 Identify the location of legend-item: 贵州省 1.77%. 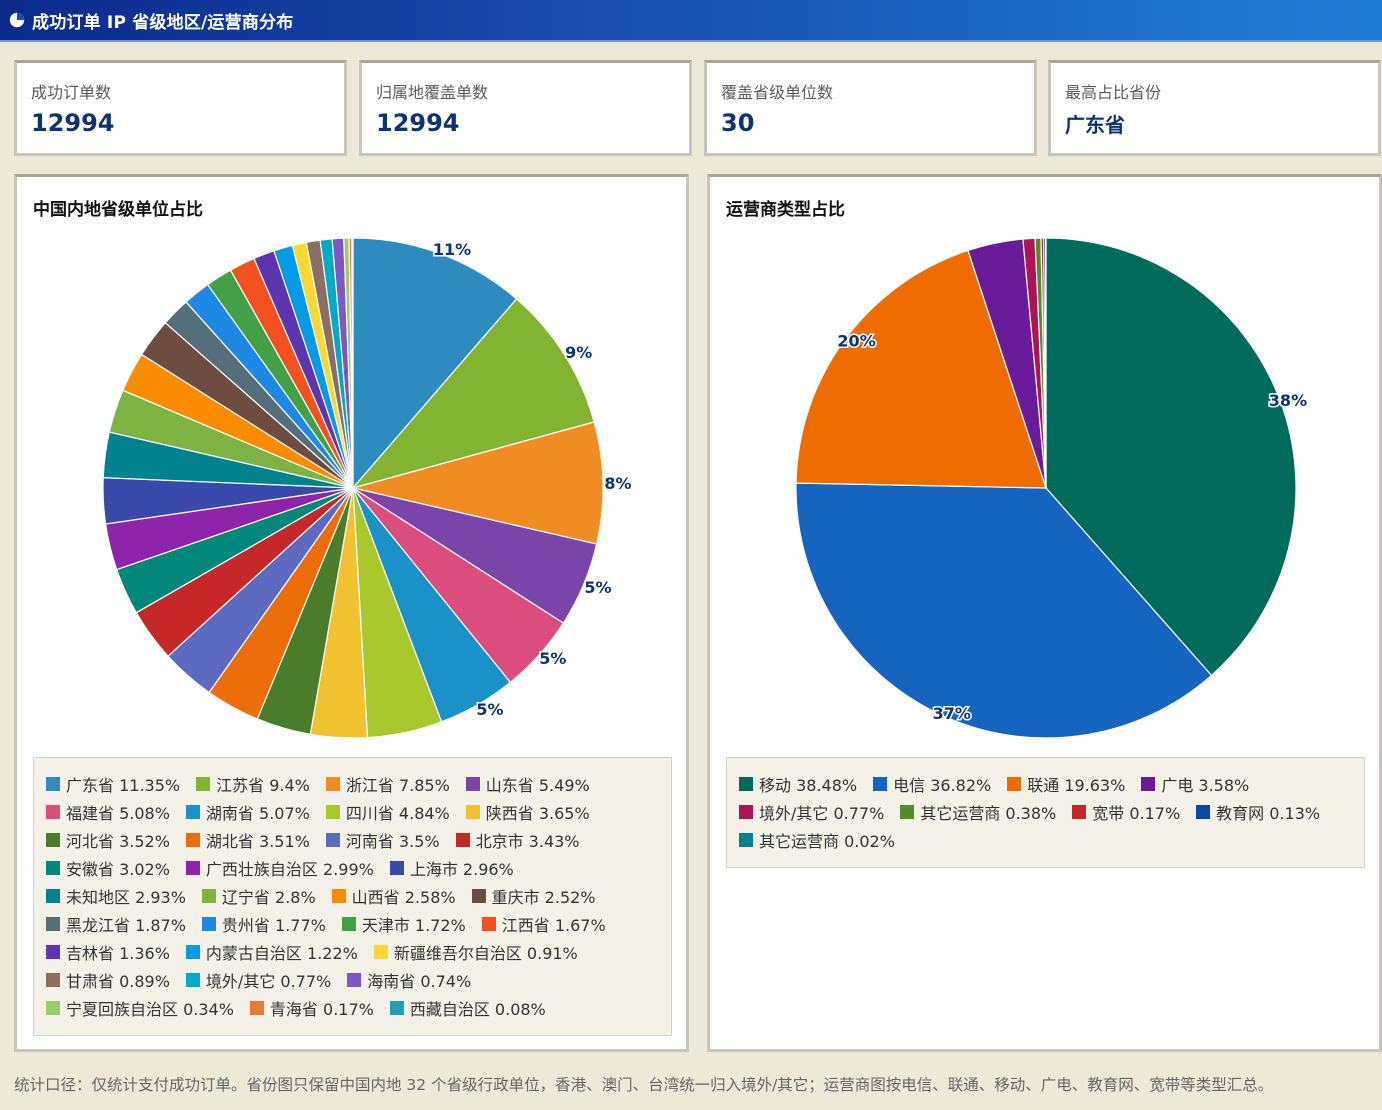
(263, 924).